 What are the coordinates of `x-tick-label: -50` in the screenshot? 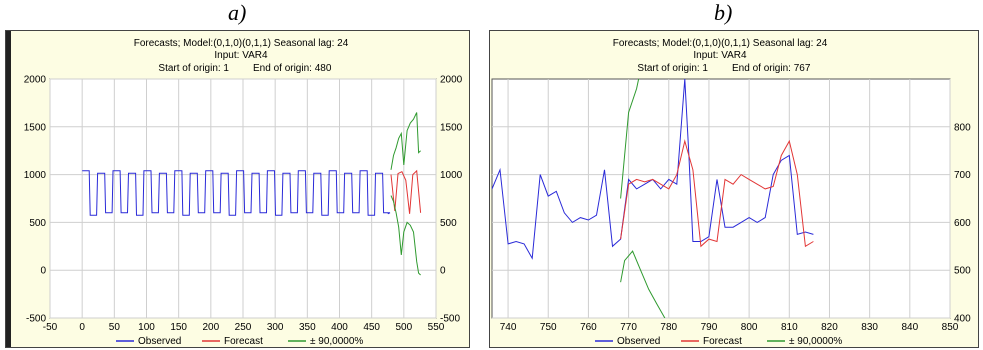 It's located at (50, 327).